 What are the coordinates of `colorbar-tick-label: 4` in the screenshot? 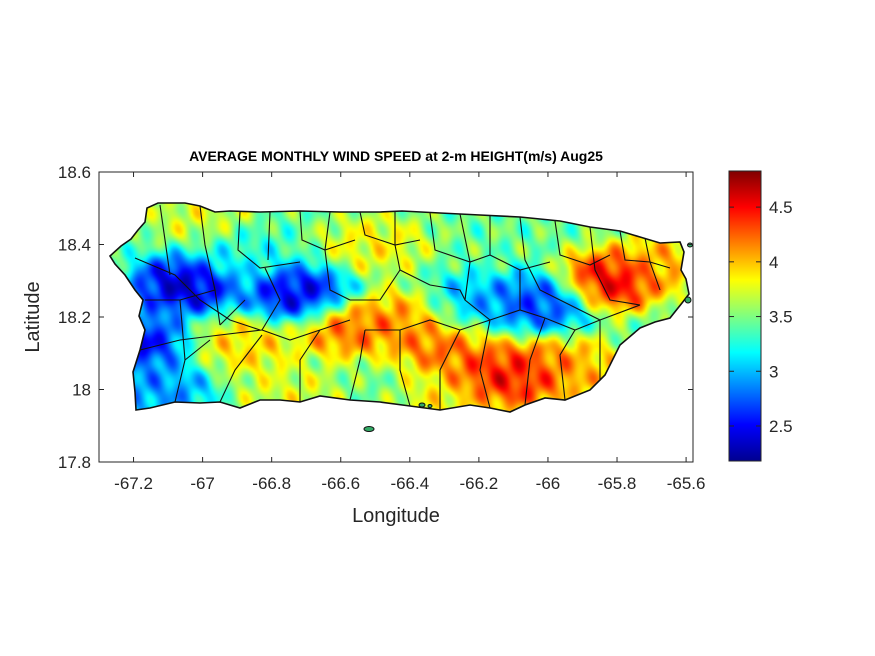 It's located at (773, 262).